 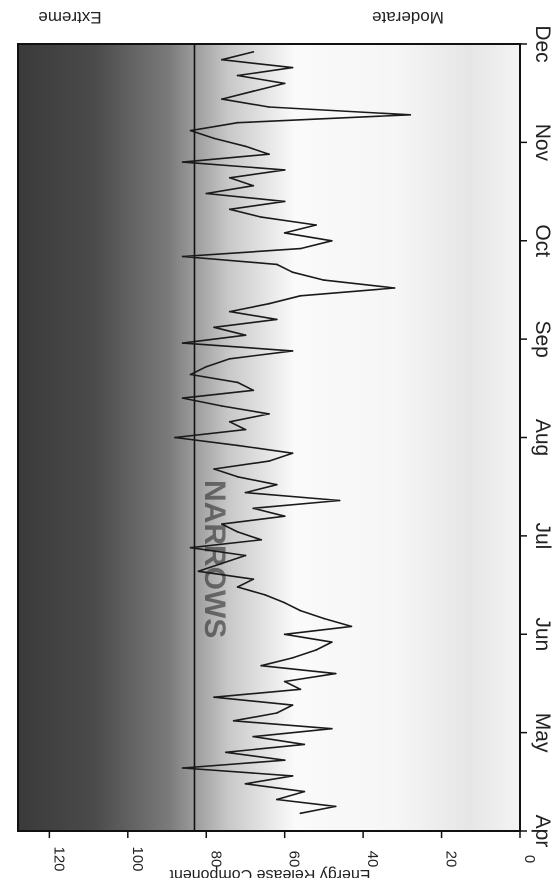 What do you see at coordinates (542, 535) in the screenshot?
I see `x-tick-label: Jul` at bounding box center [542, 535].